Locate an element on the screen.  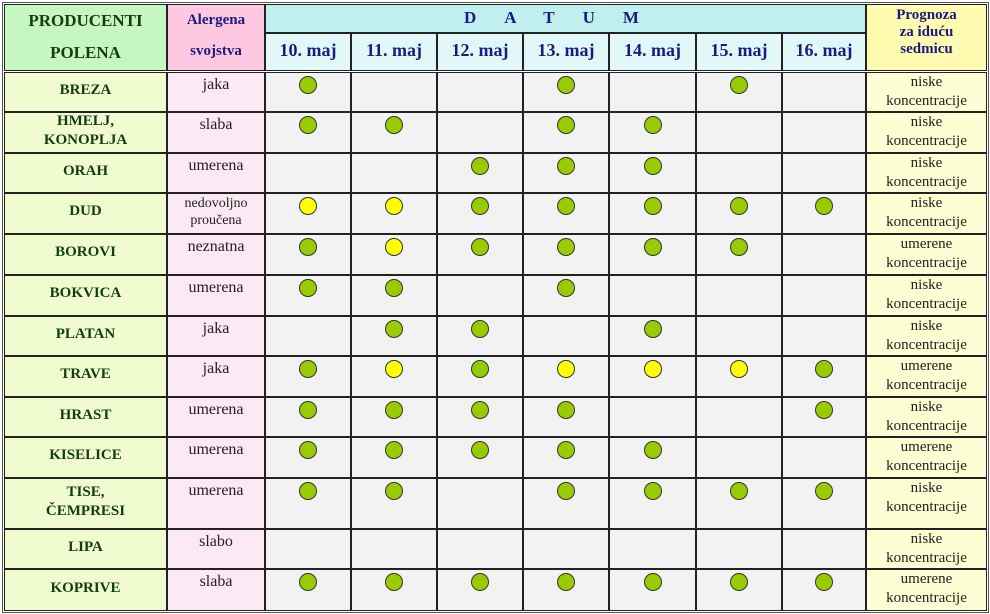
allergen-line: proučena is located at coordinates (216, 220).